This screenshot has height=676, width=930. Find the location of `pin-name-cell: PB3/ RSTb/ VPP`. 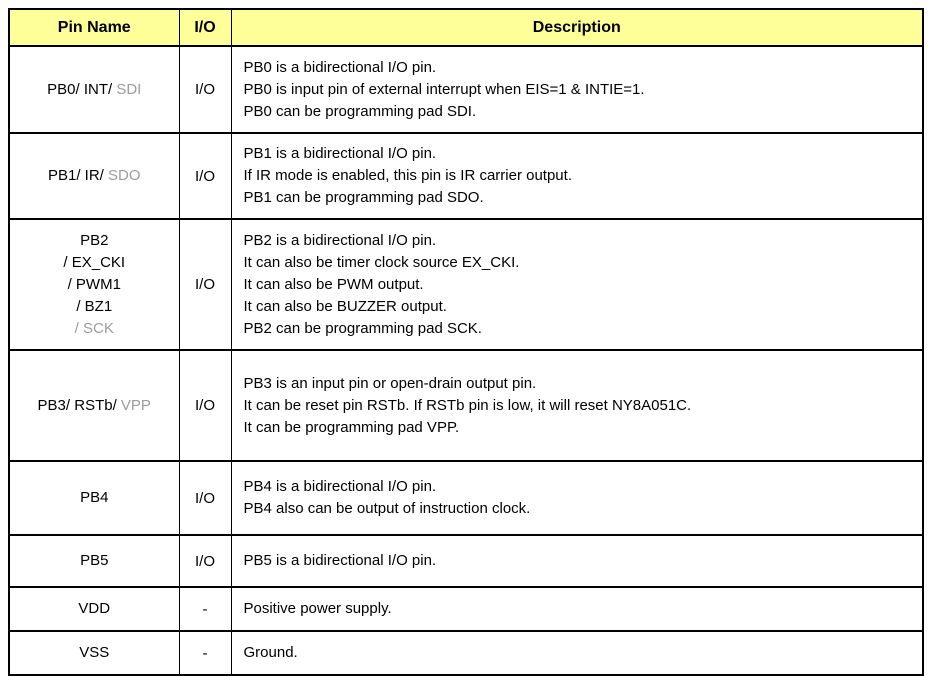

pin-name-cell: PB3/ RSTb/ VPP is located at coordinates (94, 405).